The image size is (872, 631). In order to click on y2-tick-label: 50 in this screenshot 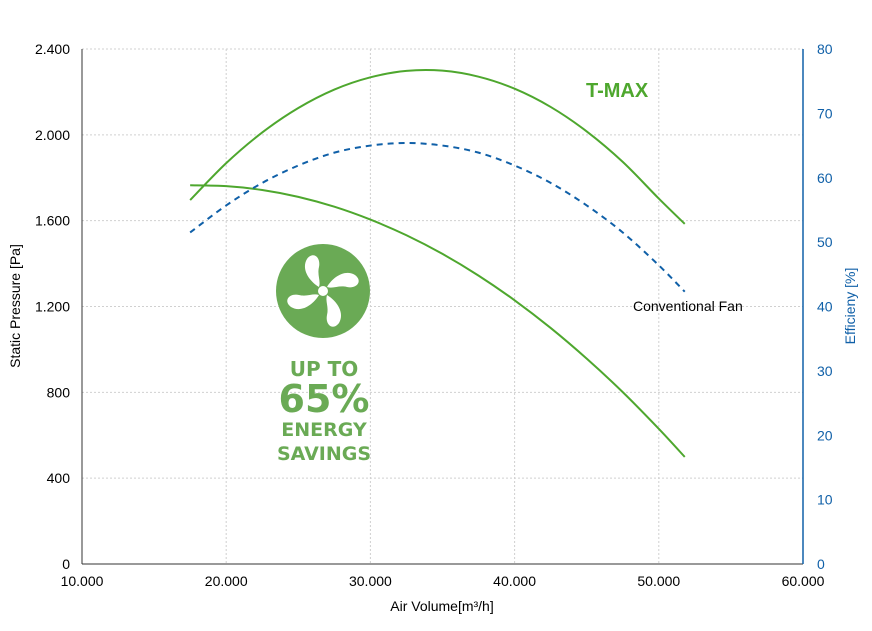, I will do `click(825, 242)`.